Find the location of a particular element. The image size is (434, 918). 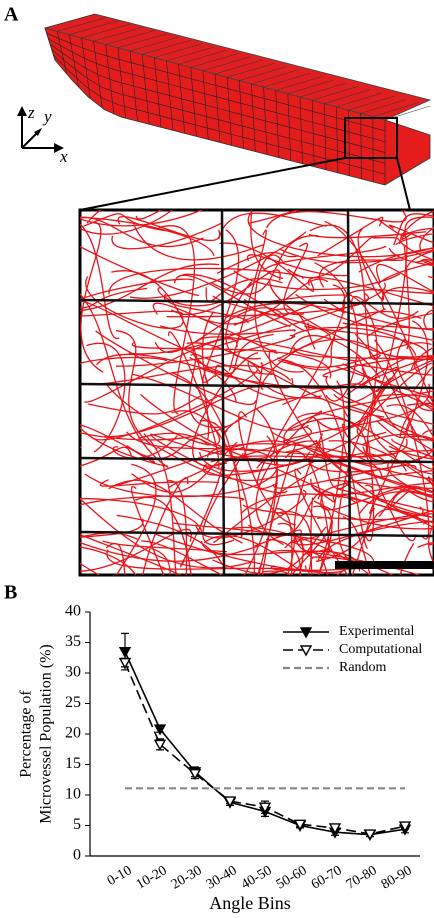

y-axis-label: Microvessel Population (%) is located at coordinates (46, 734).